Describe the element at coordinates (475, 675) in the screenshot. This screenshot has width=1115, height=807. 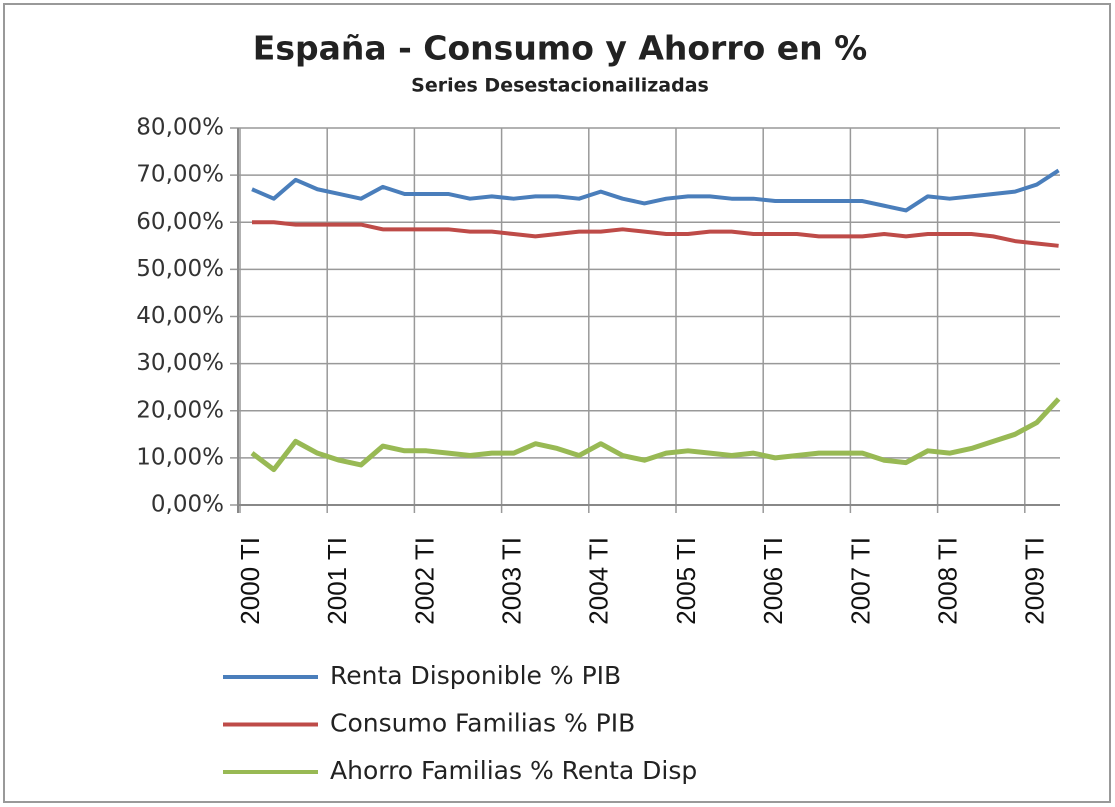
I see `legend-label: Renta Disponible % PIB` at that location.